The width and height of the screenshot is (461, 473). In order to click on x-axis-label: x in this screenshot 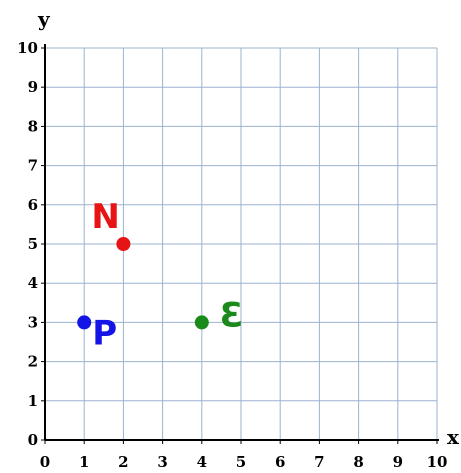, I will do `click(453, 437)`.